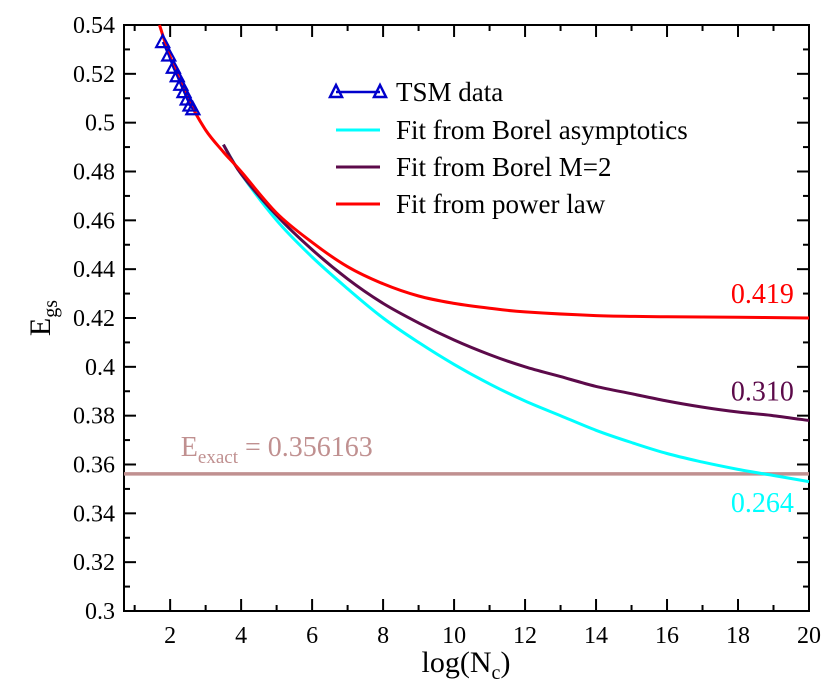 The width and height of the screenshot is (830, 689). What do you see at coordinates (525, 636) in the screenshot?
I see `x-tick-label: 12` at bounding box center [525, 636].